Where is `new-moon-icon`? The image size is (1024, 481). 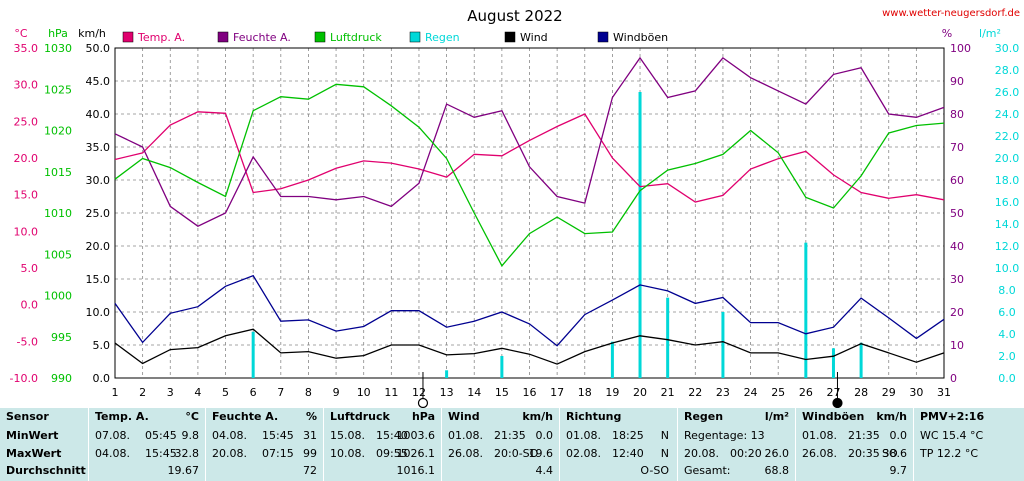 new-moon-icon is located at coordinates (837, 402).